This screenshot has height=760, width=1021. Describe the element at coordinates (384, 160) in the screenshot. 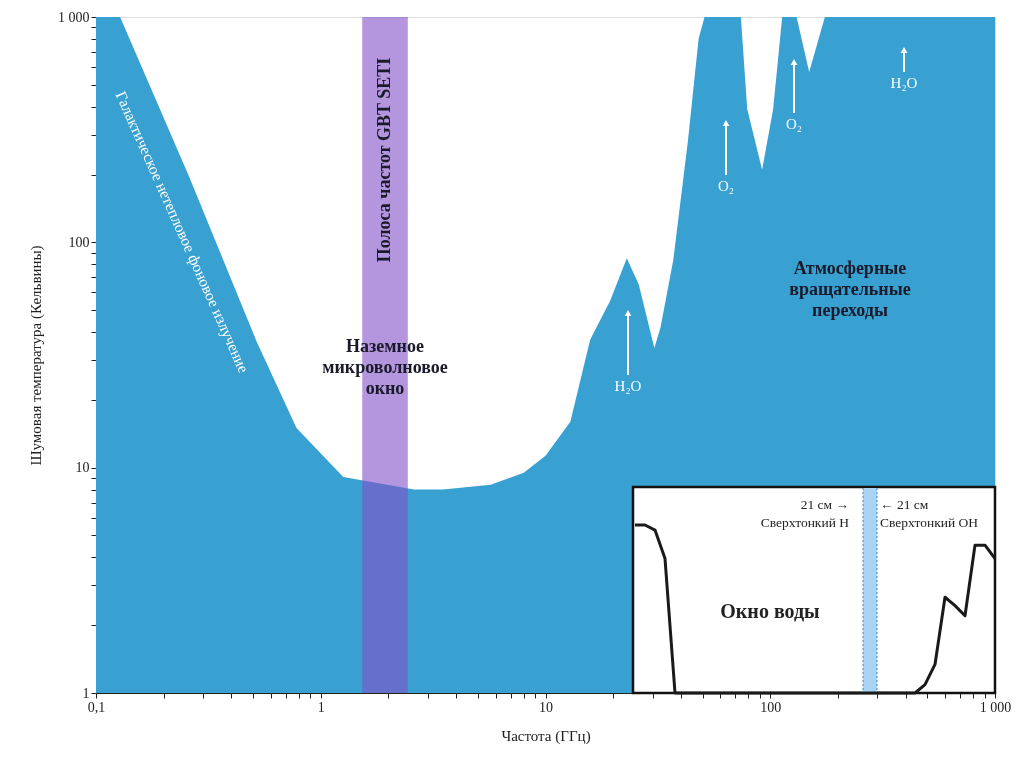

I see `band-label: Полоса частот GBT SETI` at that location.